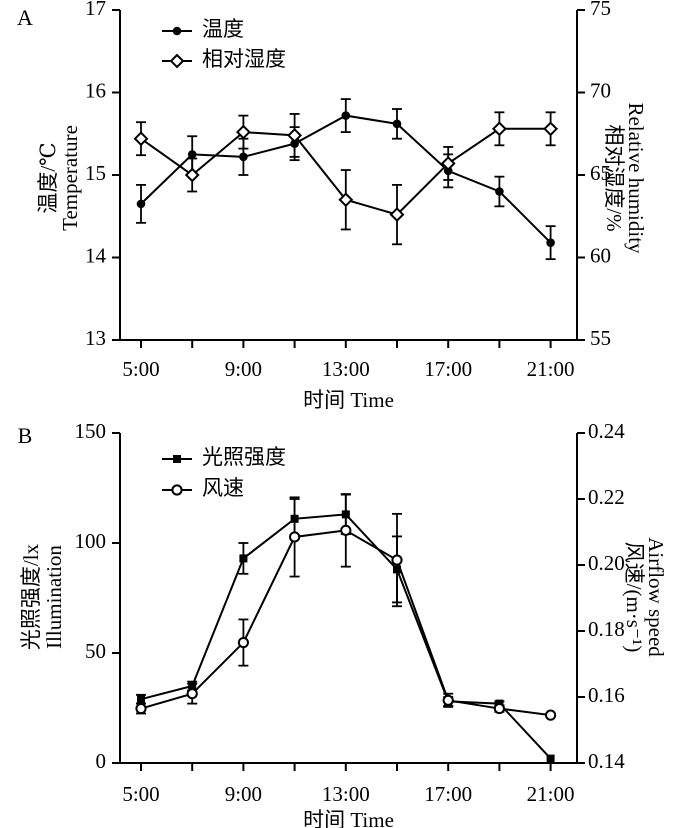  Describe the element at coordinates (606, 431) in the screenshot. I see `y-tick-label-right: 0.24` at that location.